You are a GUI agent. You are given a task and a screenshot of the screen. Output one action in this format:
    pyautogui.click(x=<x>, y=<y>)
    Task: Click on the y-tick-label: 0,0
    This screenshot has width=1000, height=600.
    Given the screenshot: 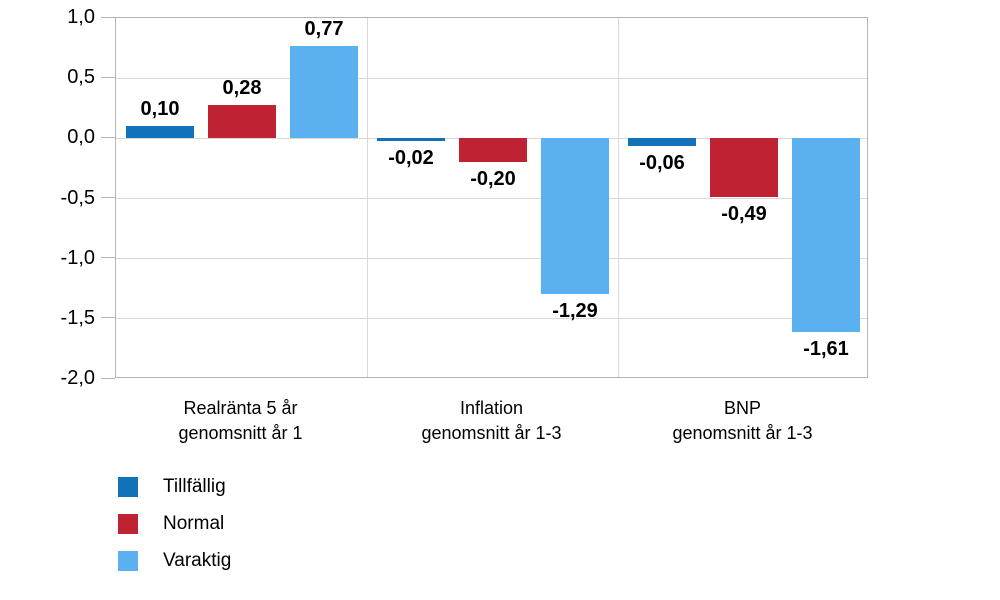 What is the action you would take?
    pyautogui.click(x=81, y=137)
    